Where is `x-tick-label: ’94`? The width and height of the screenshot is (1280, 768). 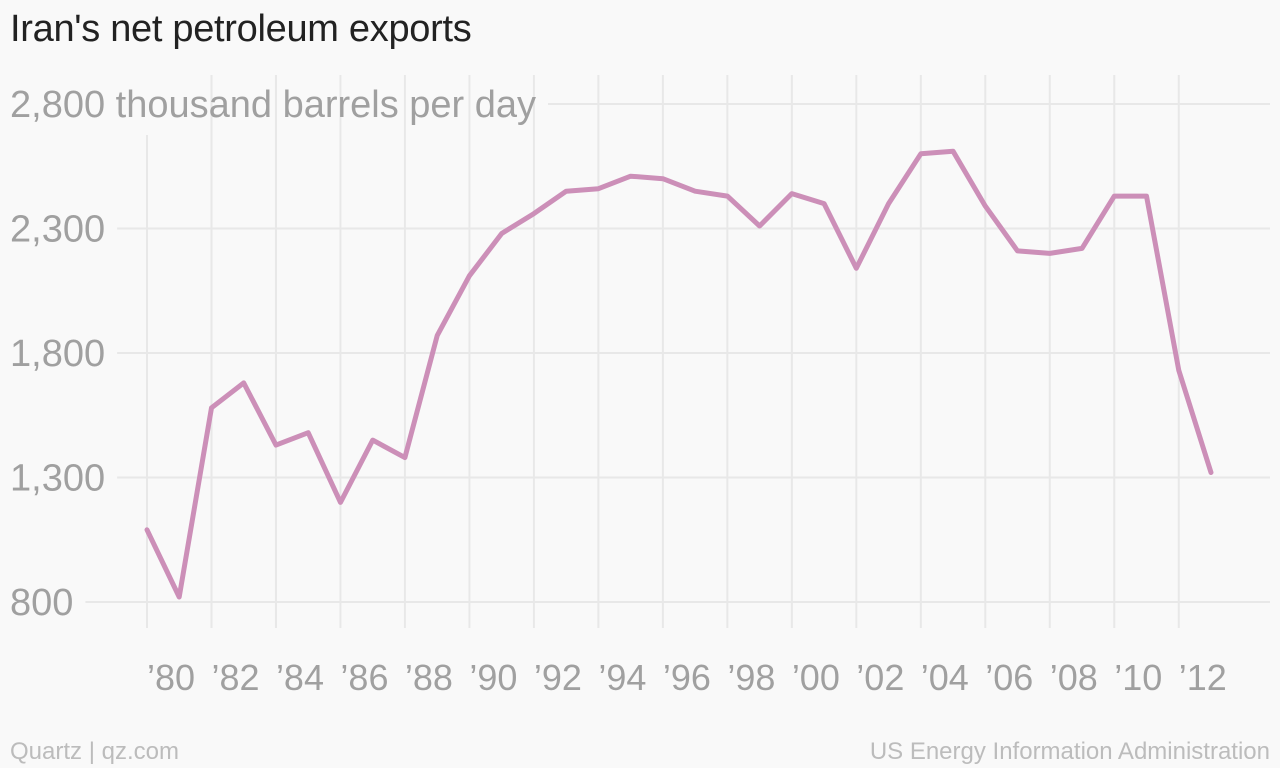 x-tick-label: ’94 is located at coordinates (622, 677).